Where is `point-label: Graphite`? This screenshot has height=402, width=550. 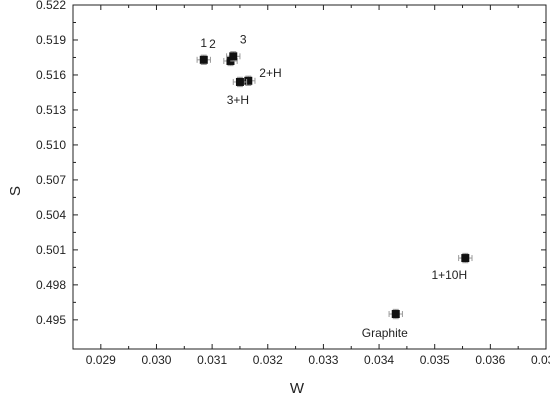 point-label: Graphite is located at coordinates (385, 333).